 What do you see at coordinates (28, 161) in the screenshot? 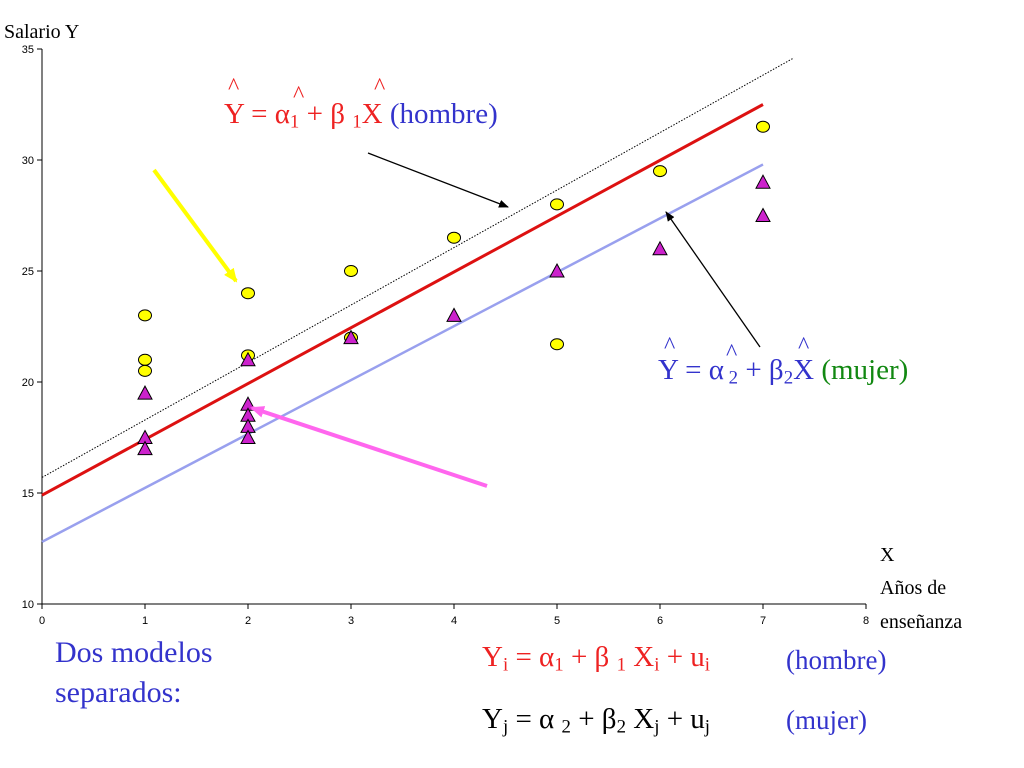
I see `y-tick-label: 30` at bounding box center [28, 161].